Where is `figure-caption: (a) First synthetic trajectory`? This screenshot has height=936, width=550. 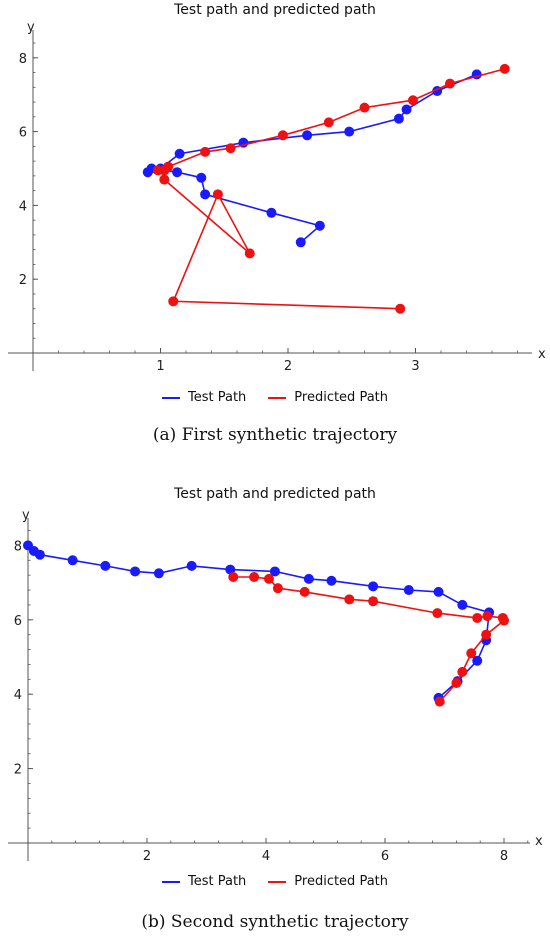
figure-caption: (a) First synthetic trajectory is located at coordinates (275, 435).